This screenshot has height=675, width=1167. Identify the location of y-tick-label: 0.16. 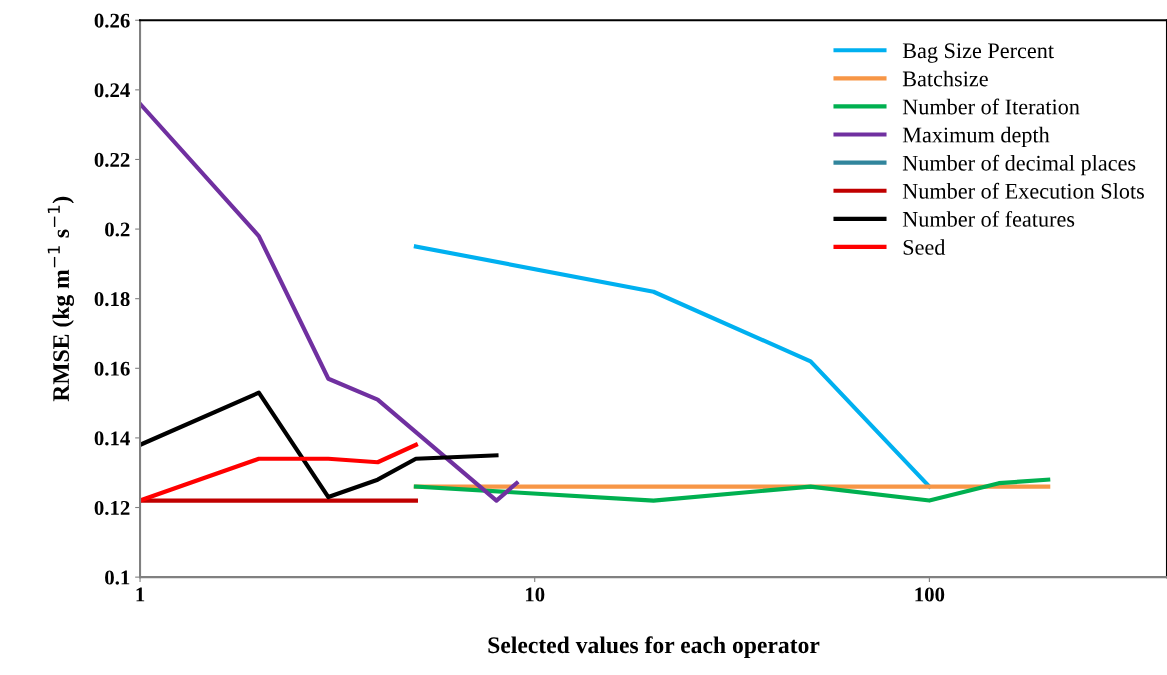
(112, 368).